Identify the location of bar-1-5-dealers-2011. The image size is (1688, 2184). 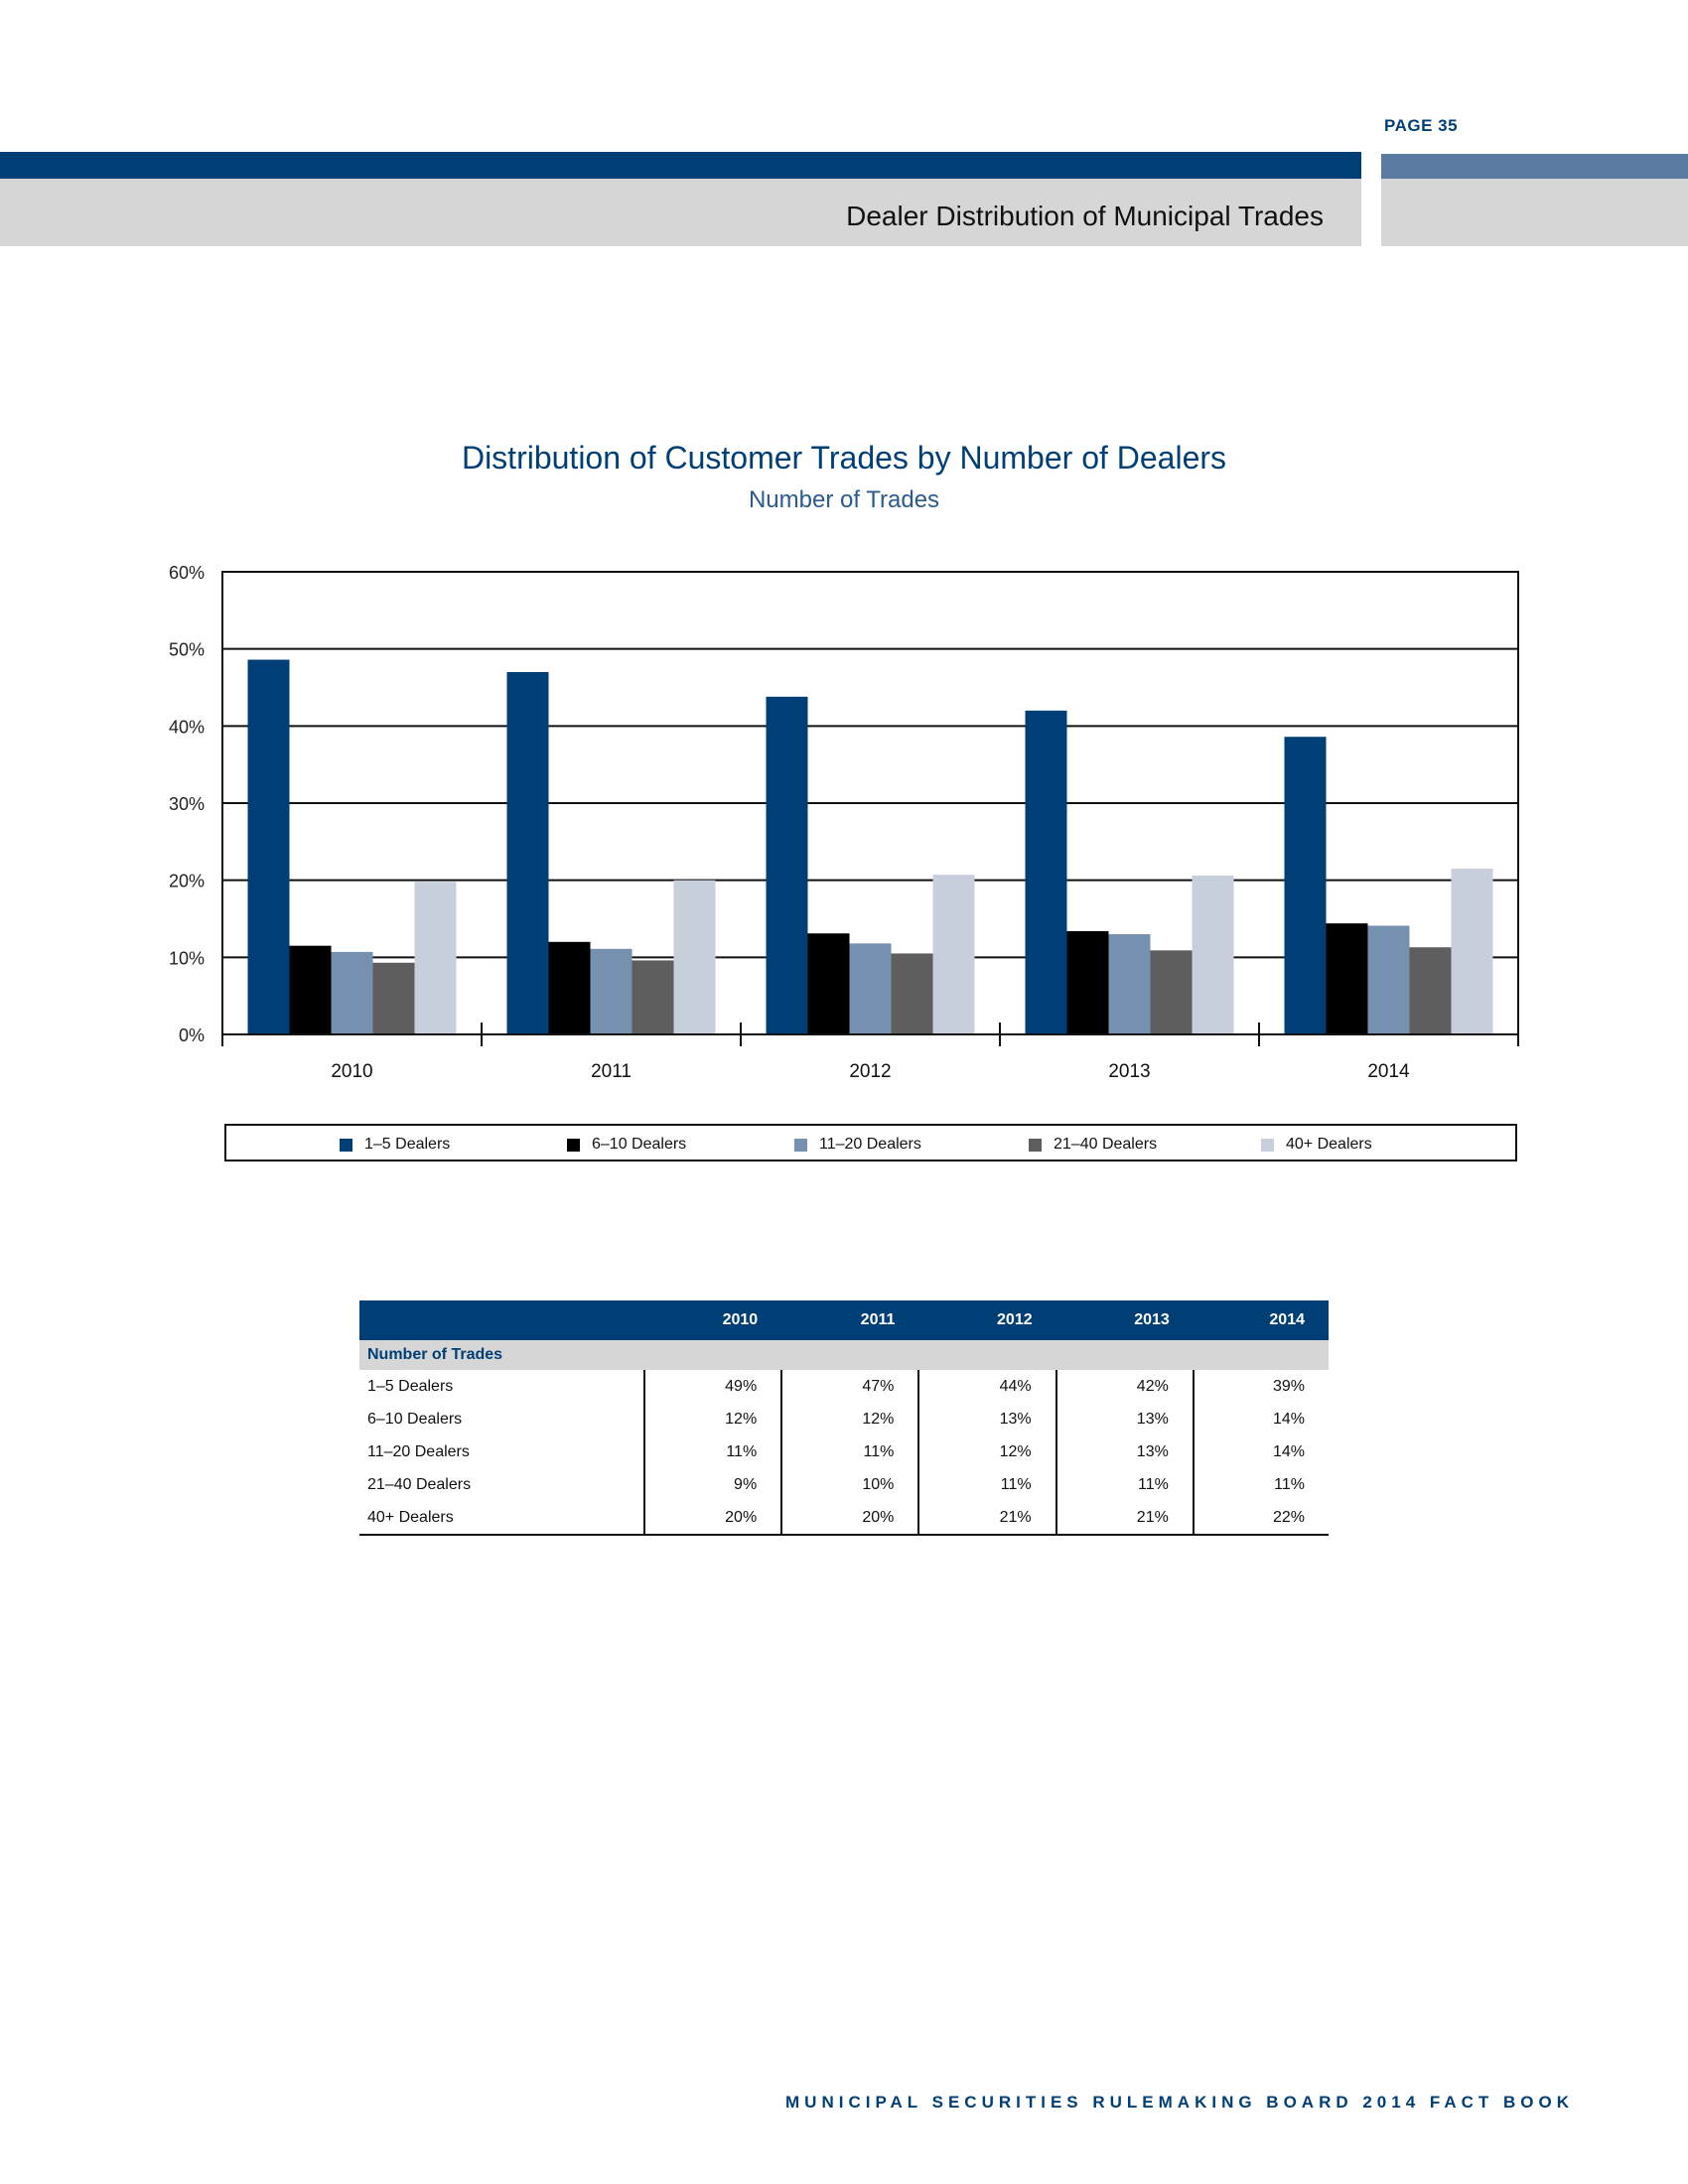
(527, 852).